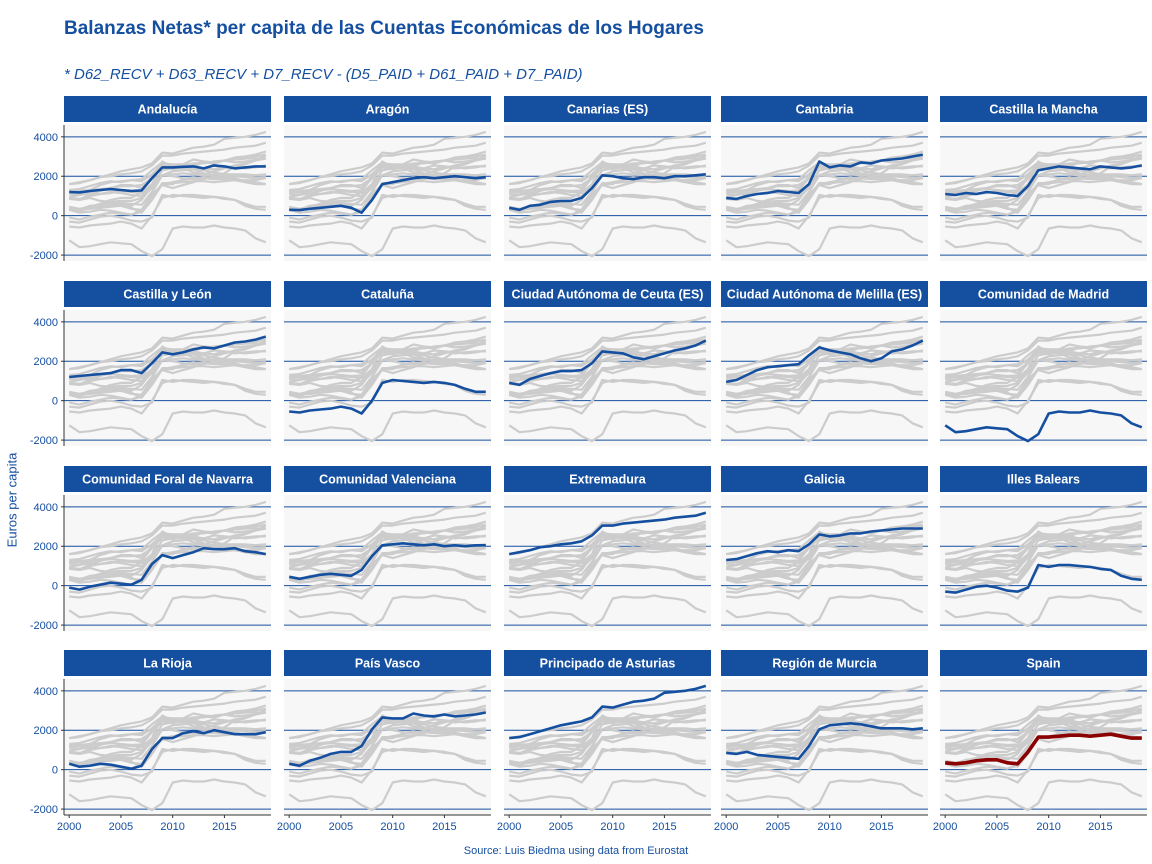 Image resolution: width=1152 pixels, height=864 pixels. I want to click on y-tick-label: -2000, so click(44, 626).